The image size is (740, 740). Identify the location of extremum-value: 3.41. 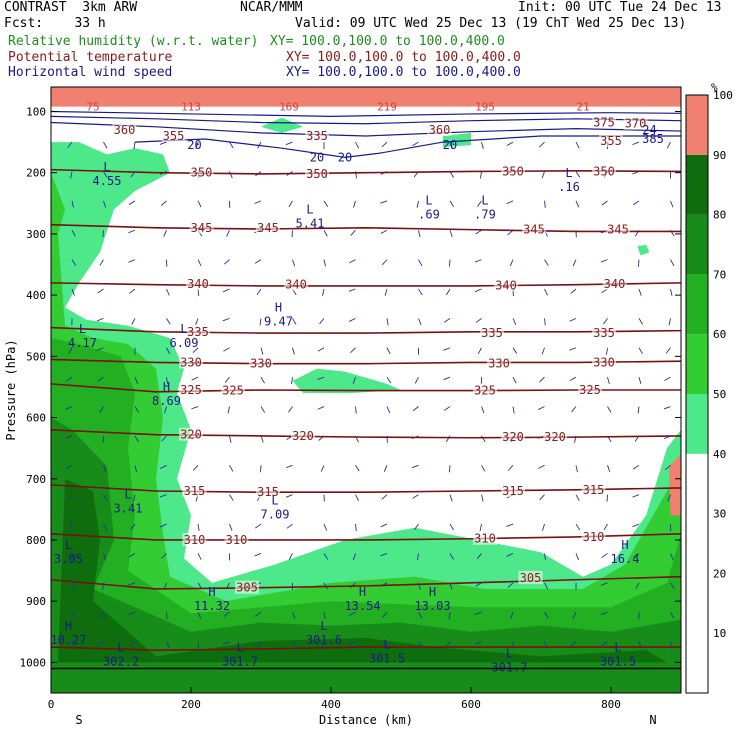
(128, 508).